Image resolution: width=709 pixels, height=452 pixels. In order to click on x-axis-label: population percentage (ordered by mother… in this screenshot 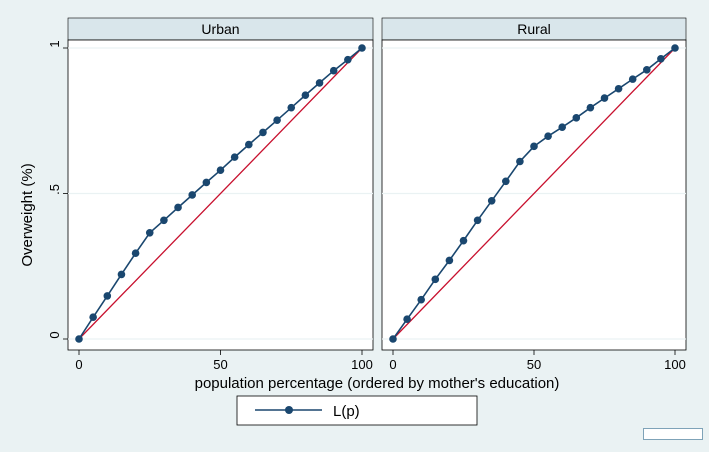, I will do `click(377, 383)`.